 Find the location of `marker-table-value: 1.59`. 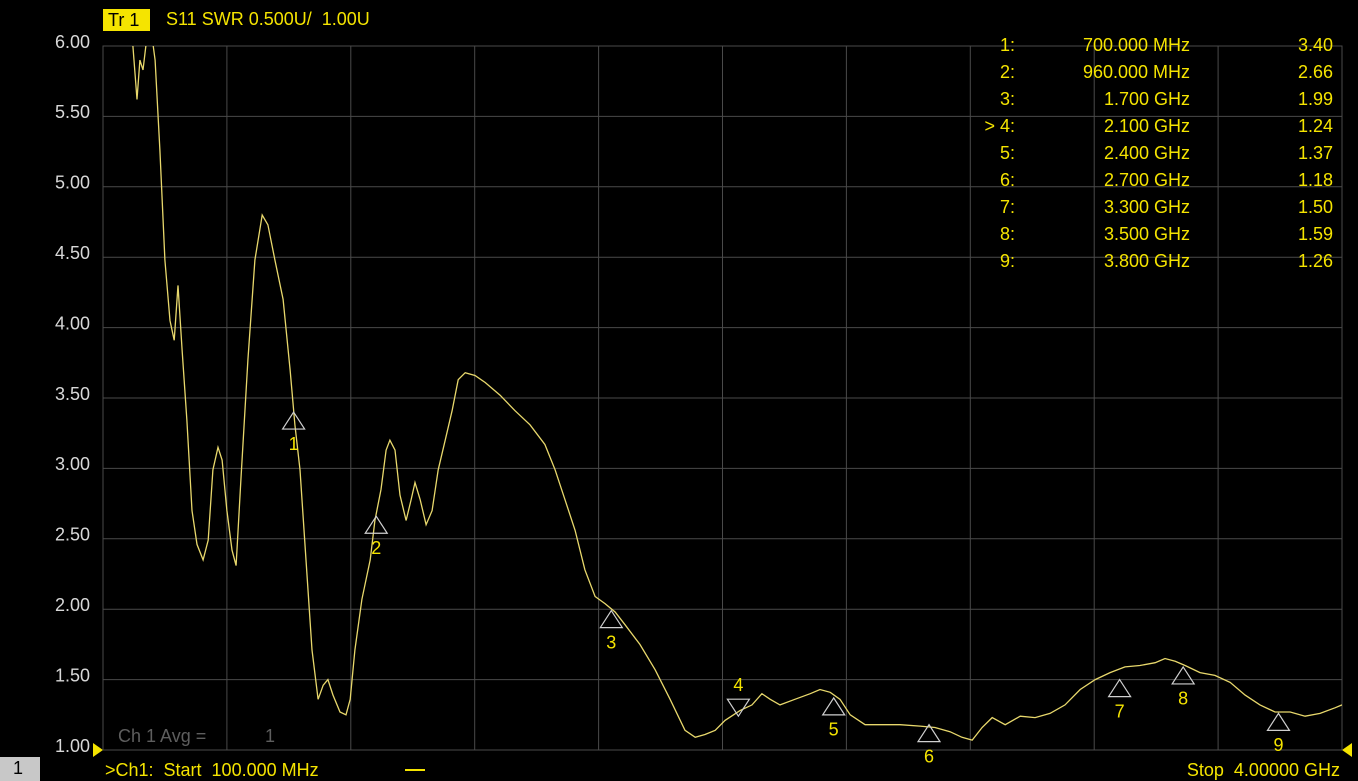

marker-table-value: 1.59 is located at coordinates (1315, 234).